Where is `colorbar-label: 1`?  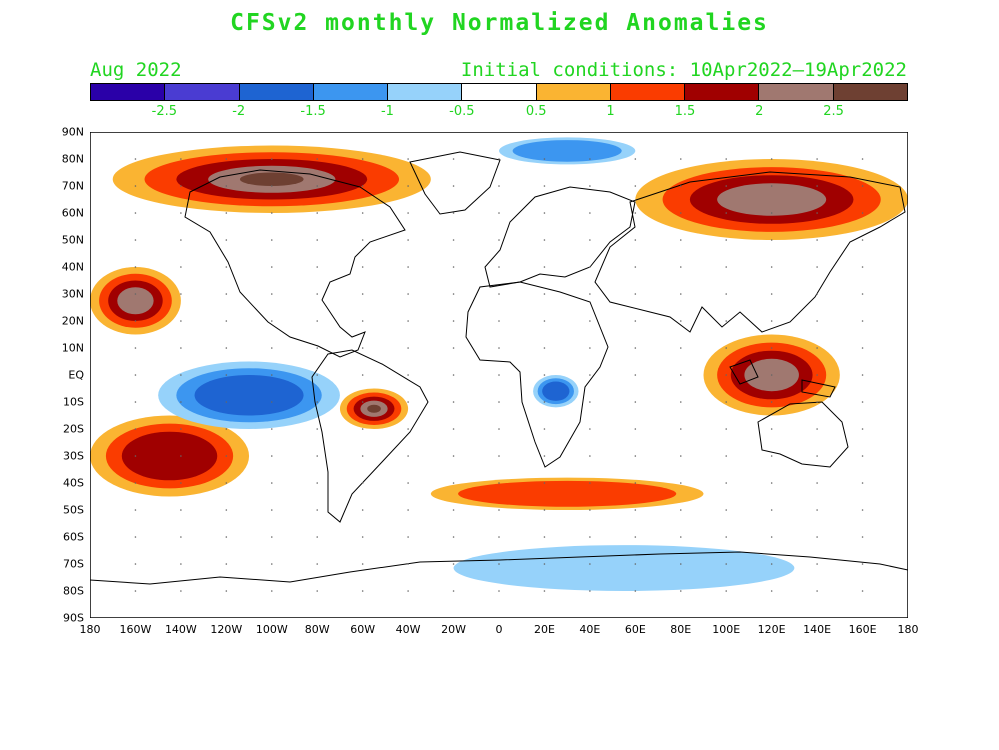 colorbar-label: 1 is located at coordinates (610, 111).